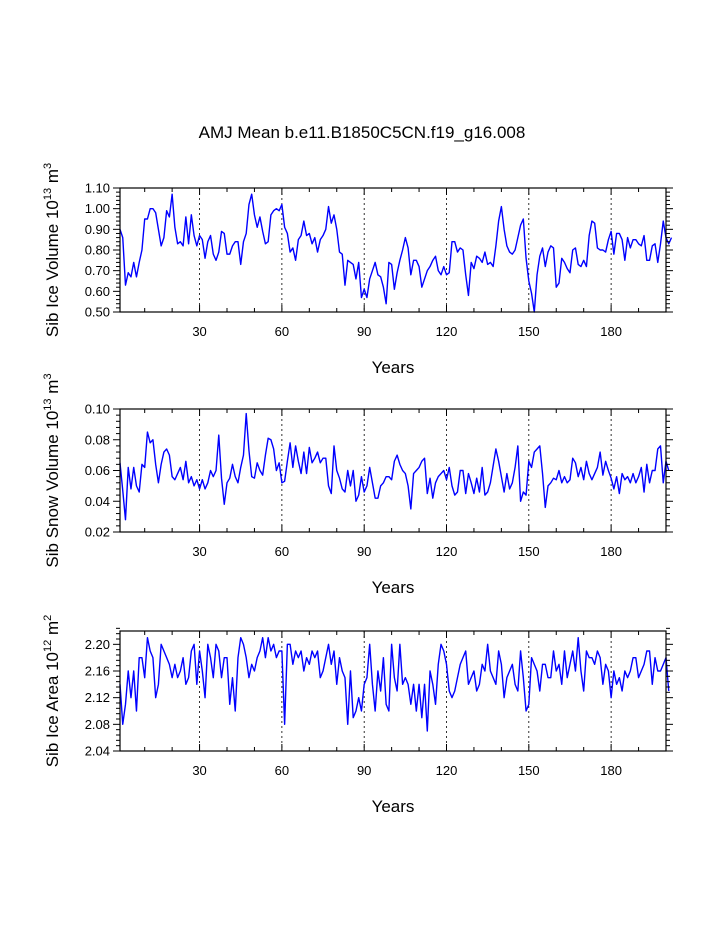 Image resolution: width=723 pixels, height=935 pixels. What do you see at coordinates (97, 250) in the screenshot?
I see `y-tick-label: 0.80` at bounding box center [97, 250].